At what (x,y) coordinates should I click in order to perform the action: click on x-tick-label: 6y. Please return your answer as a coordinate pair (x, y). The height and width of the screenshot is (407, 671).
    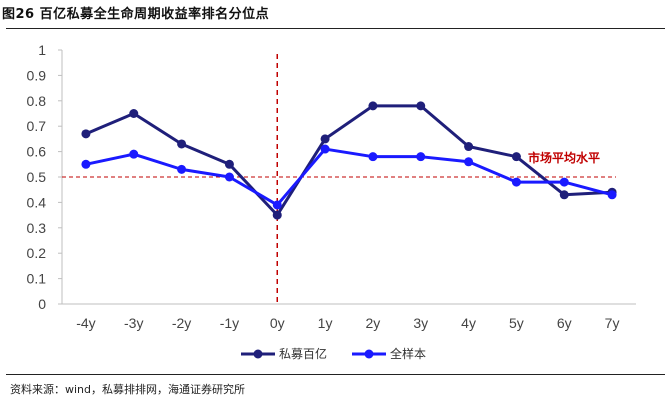
    Looking at the image, I should click on (564, 323).